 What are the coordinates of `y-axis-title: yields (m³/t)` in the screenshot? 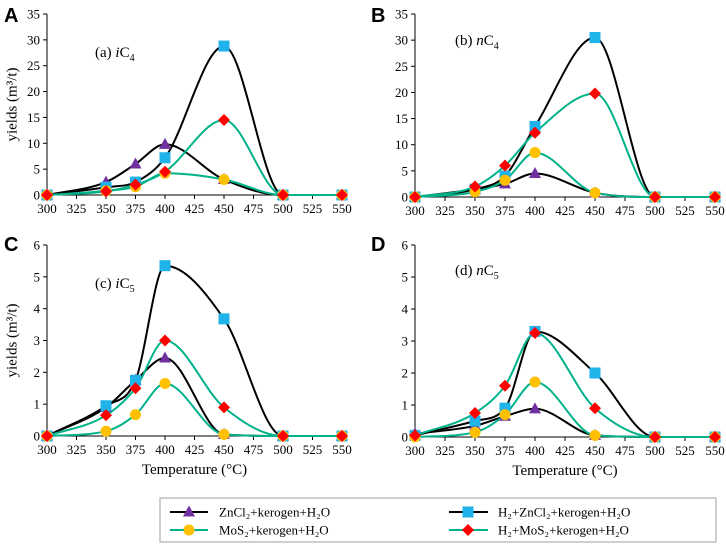 It's located at (12, 340).